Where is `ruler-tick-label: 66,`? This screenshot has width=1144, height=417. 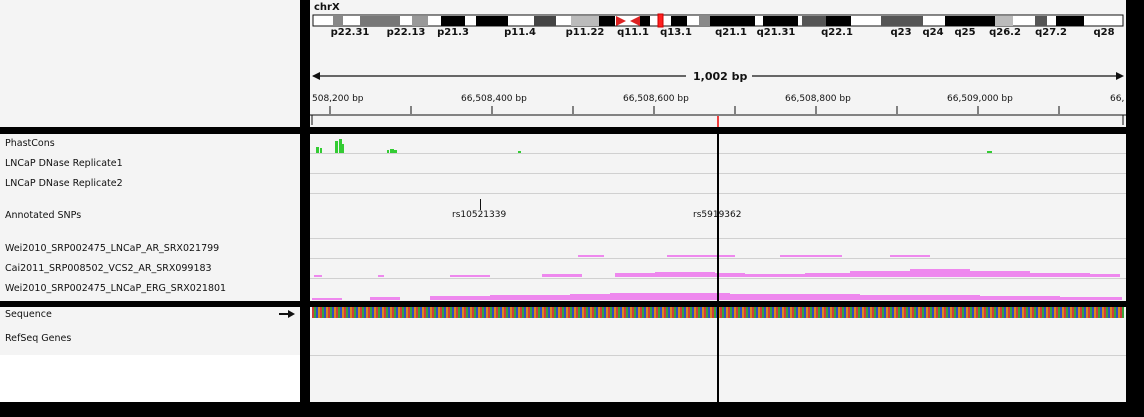 ruler-tick-label: 66, is located at coordinates (1117, 99).